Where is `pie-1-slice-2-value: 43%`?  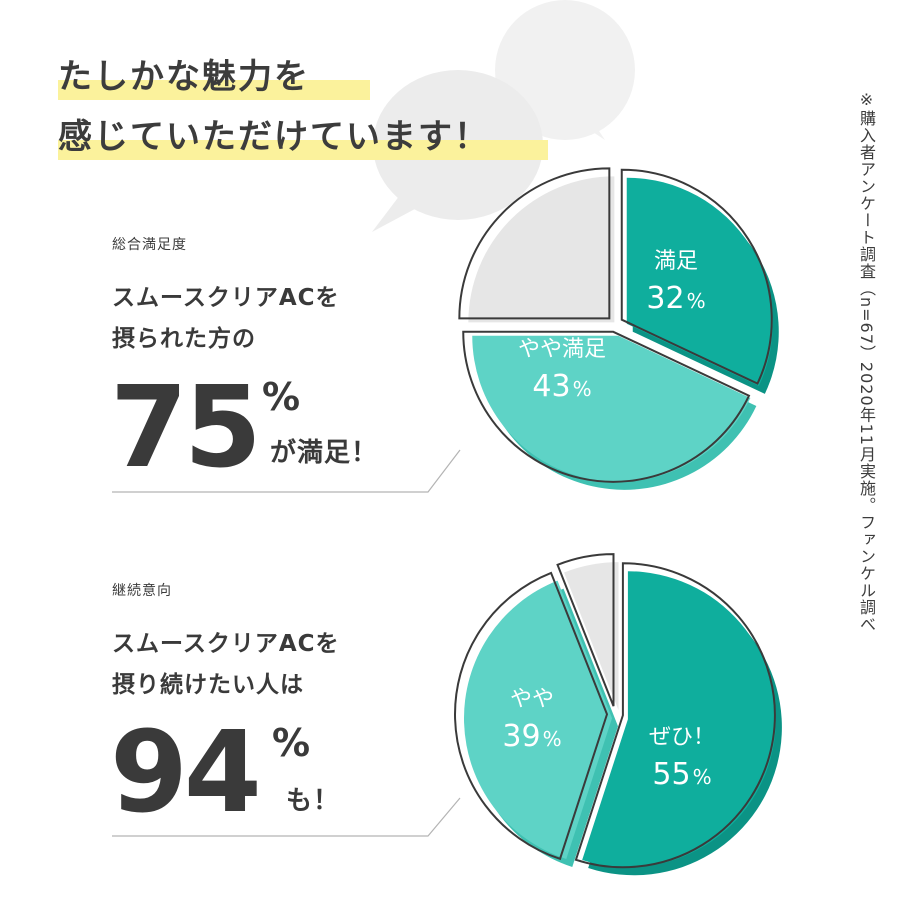
pie-1-slice-2-value: 43% is located at coordinates (561, 386).